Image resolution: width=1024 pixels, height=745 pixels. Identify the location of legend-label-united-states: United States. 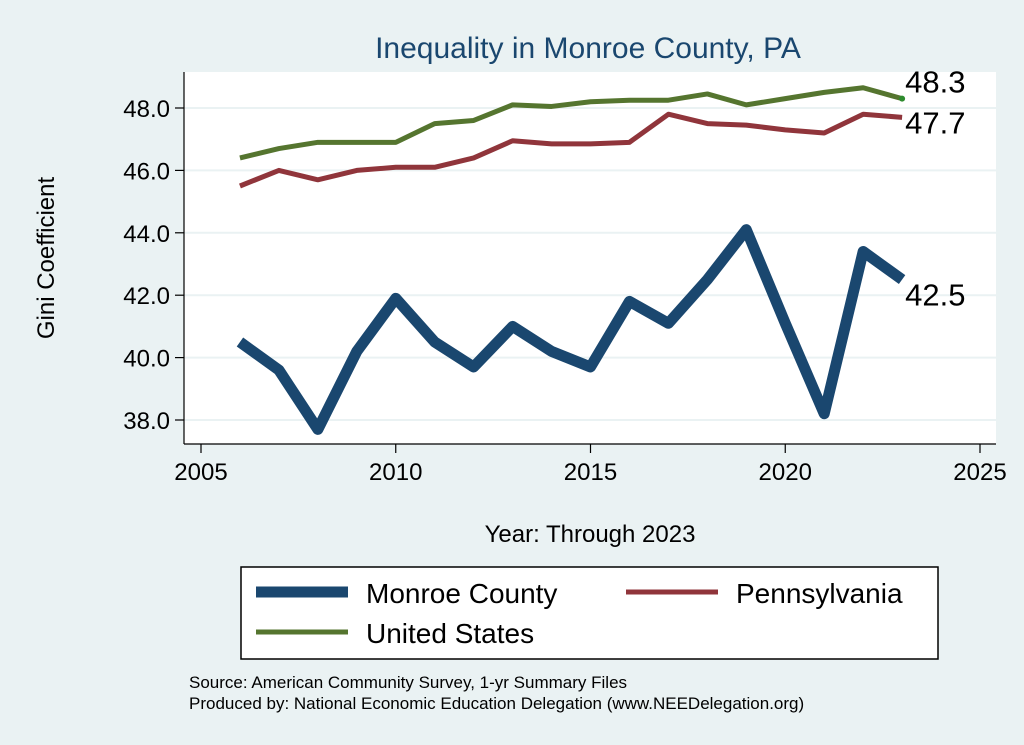
(450, 633).